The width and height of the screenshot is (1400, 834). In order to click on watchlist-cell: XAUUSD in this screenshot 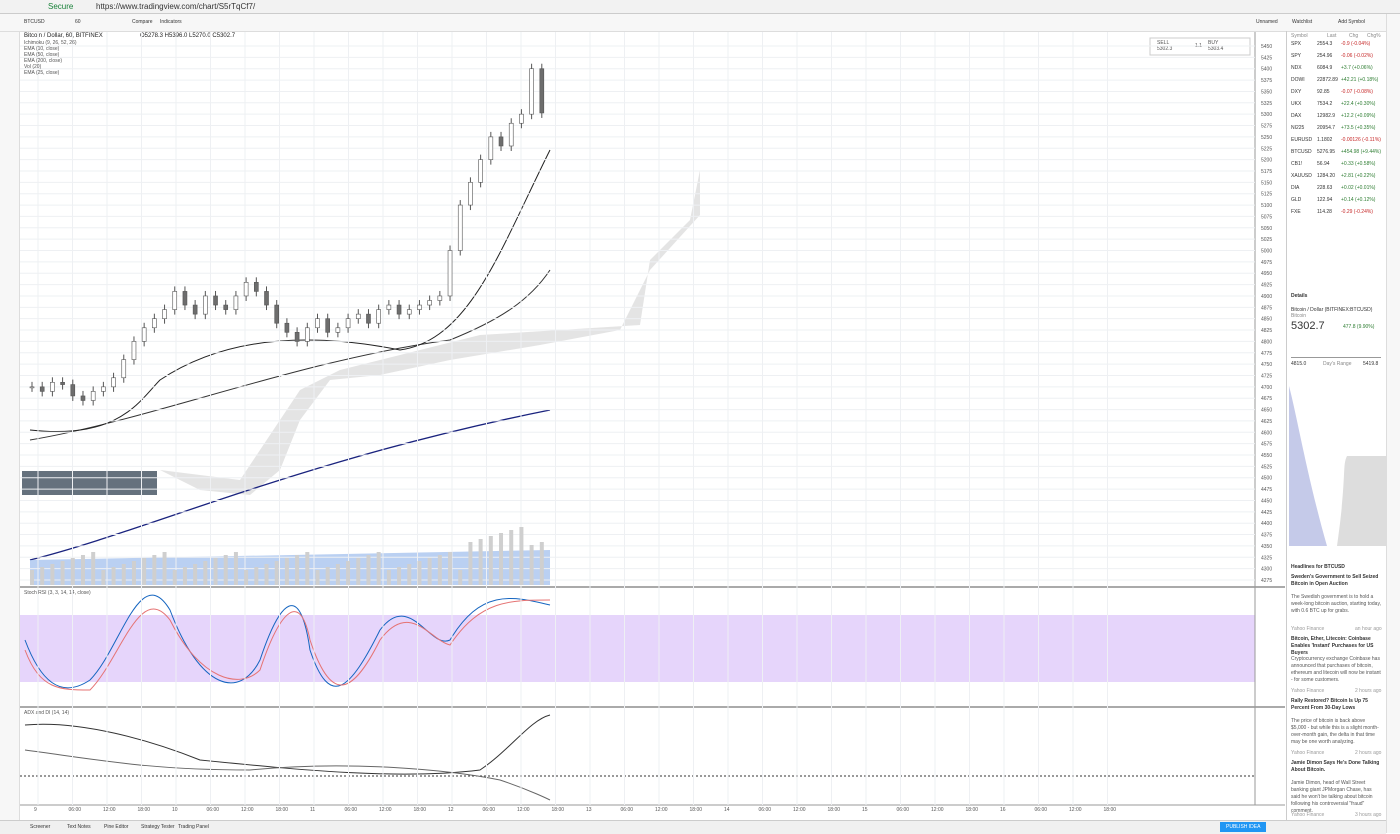, I will do `click(1301, 176)`.